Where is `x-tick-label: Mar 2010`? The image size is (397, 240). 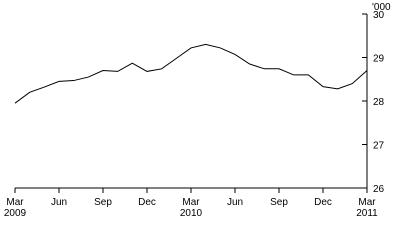 x-tick-label: Mar 2010 is located at coordinates (191, 208).